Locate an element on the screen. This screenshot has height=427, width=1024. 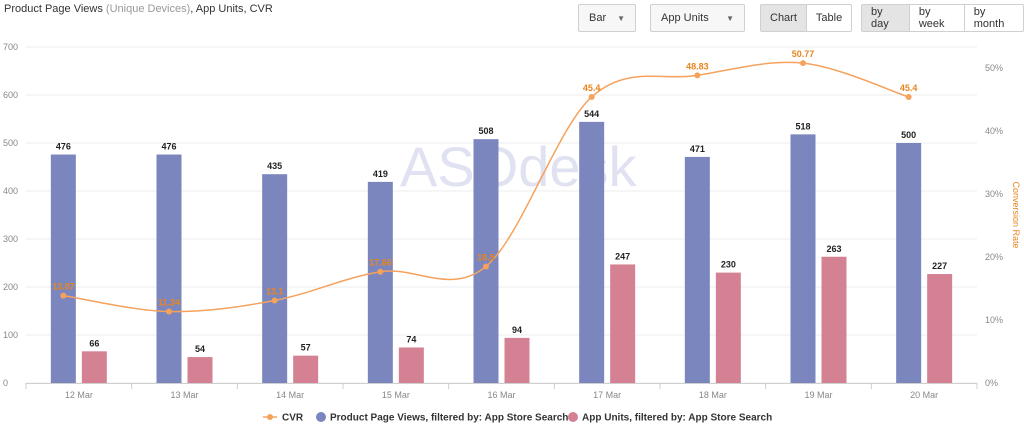
title-muted: (Unique Devices) is located at coordinates (148, 9).